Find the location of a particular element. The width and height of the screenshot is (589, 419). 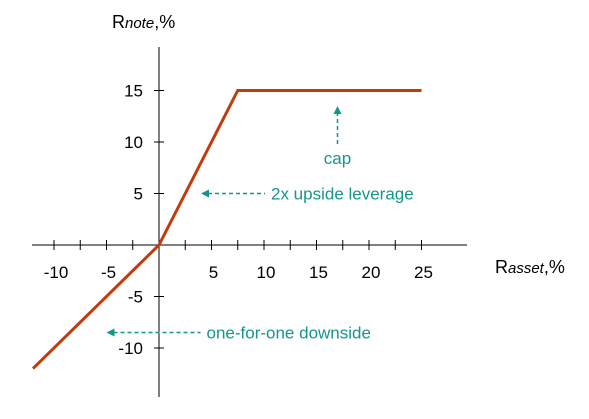

y-tick-label: -10 is located at coordinates (130, 348).